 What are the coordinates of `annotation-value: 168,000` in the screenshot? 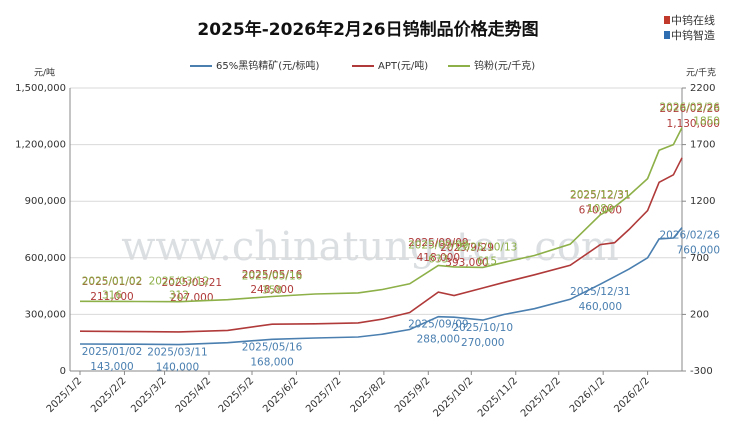 It's located at (271, 362).